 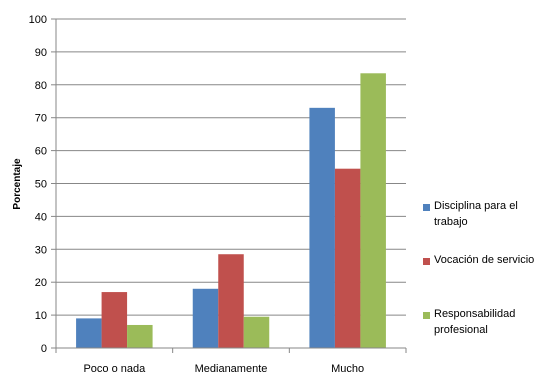 What do you see at coordinates (114, 368) in the screenshot?
I see `x-category-label: Poco o nada` at bounding box center [114, 368].